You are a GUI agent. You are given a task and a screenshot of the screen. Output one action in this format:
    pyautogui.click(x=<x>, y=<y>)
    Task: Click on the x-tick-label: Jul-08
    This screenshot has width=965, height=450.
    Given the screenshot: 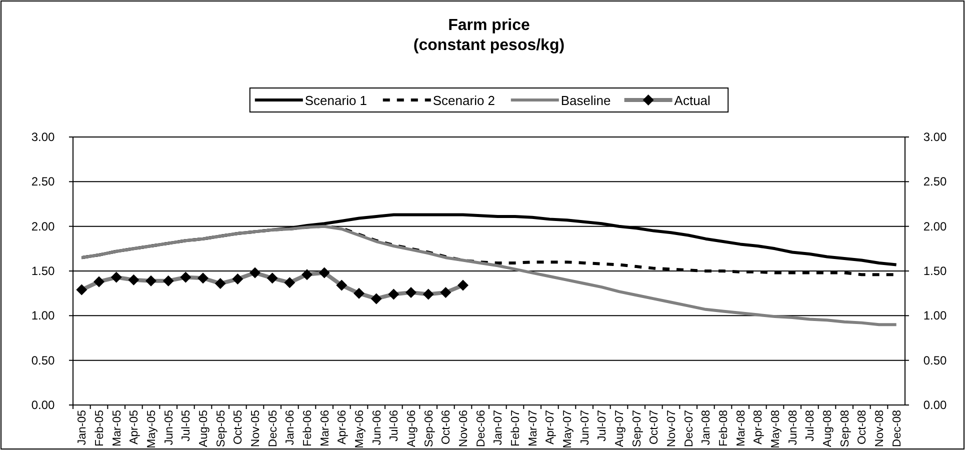 What is the action you would take?
    pyautogui.click(x=810, y=426)
    